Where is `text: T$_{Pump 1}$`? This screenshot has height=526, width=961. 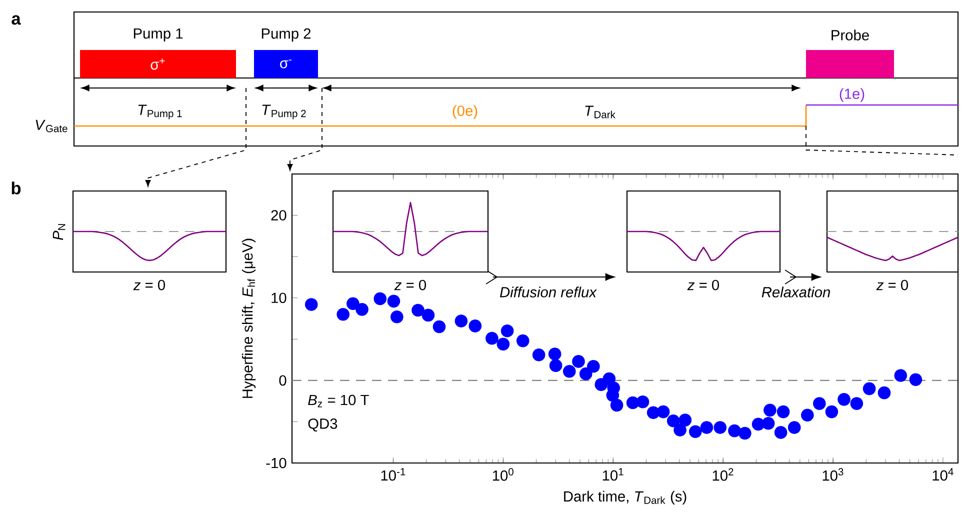
text: T$_{Pump 1}$ is located at coordinates (160, 112).